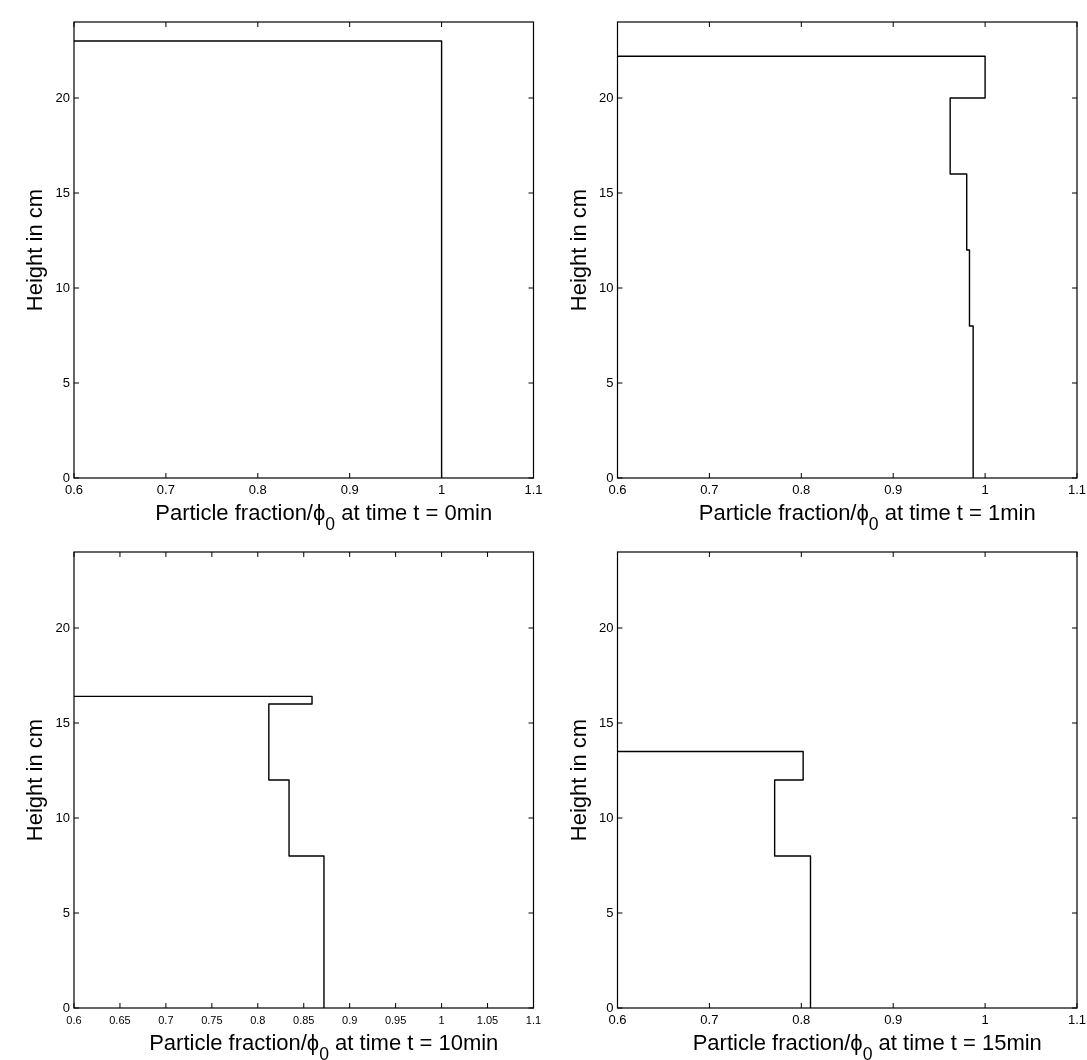  I want to click on x-tick-label: 0.95, so click(395, 1020).